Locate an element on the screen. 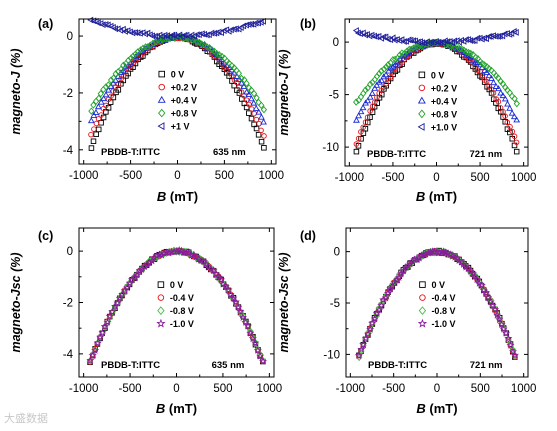 This screenshot has height=431, width=557. watermark-text: 大盛数据 is located at coordinates (26, 418).